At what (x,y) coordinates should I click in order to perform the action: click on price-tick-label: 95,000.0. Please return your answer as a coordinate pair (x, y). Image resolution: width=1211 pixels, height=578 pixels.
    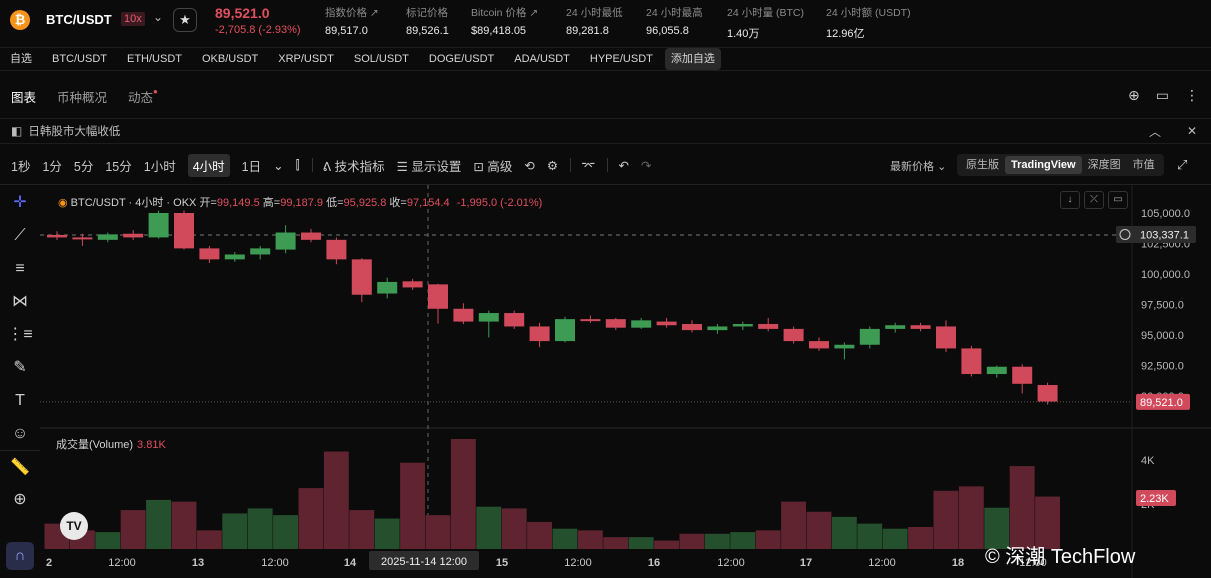
    Looking at the image, I should click on (1162, 336).